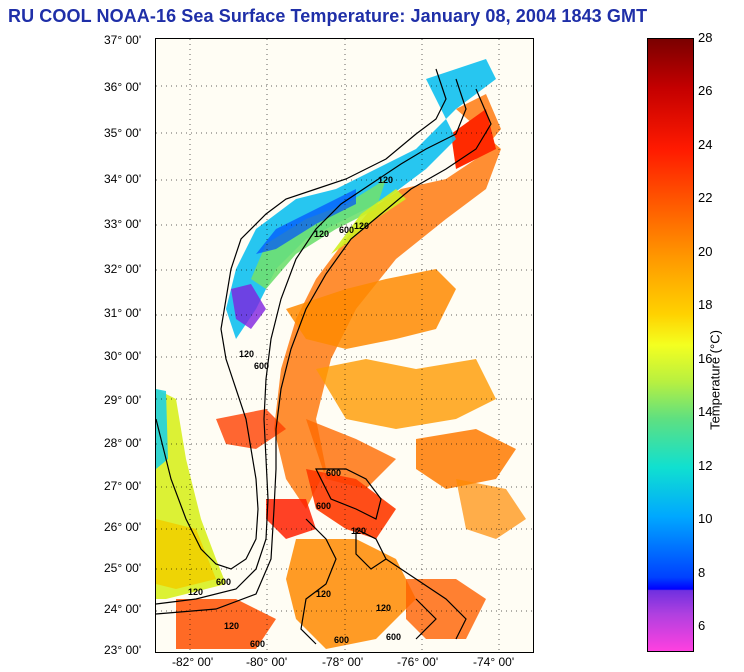 Image resolution: width=744 pixels, height=672 pixels. I want to click on colorbar-tick: 24, so click(705, 144).